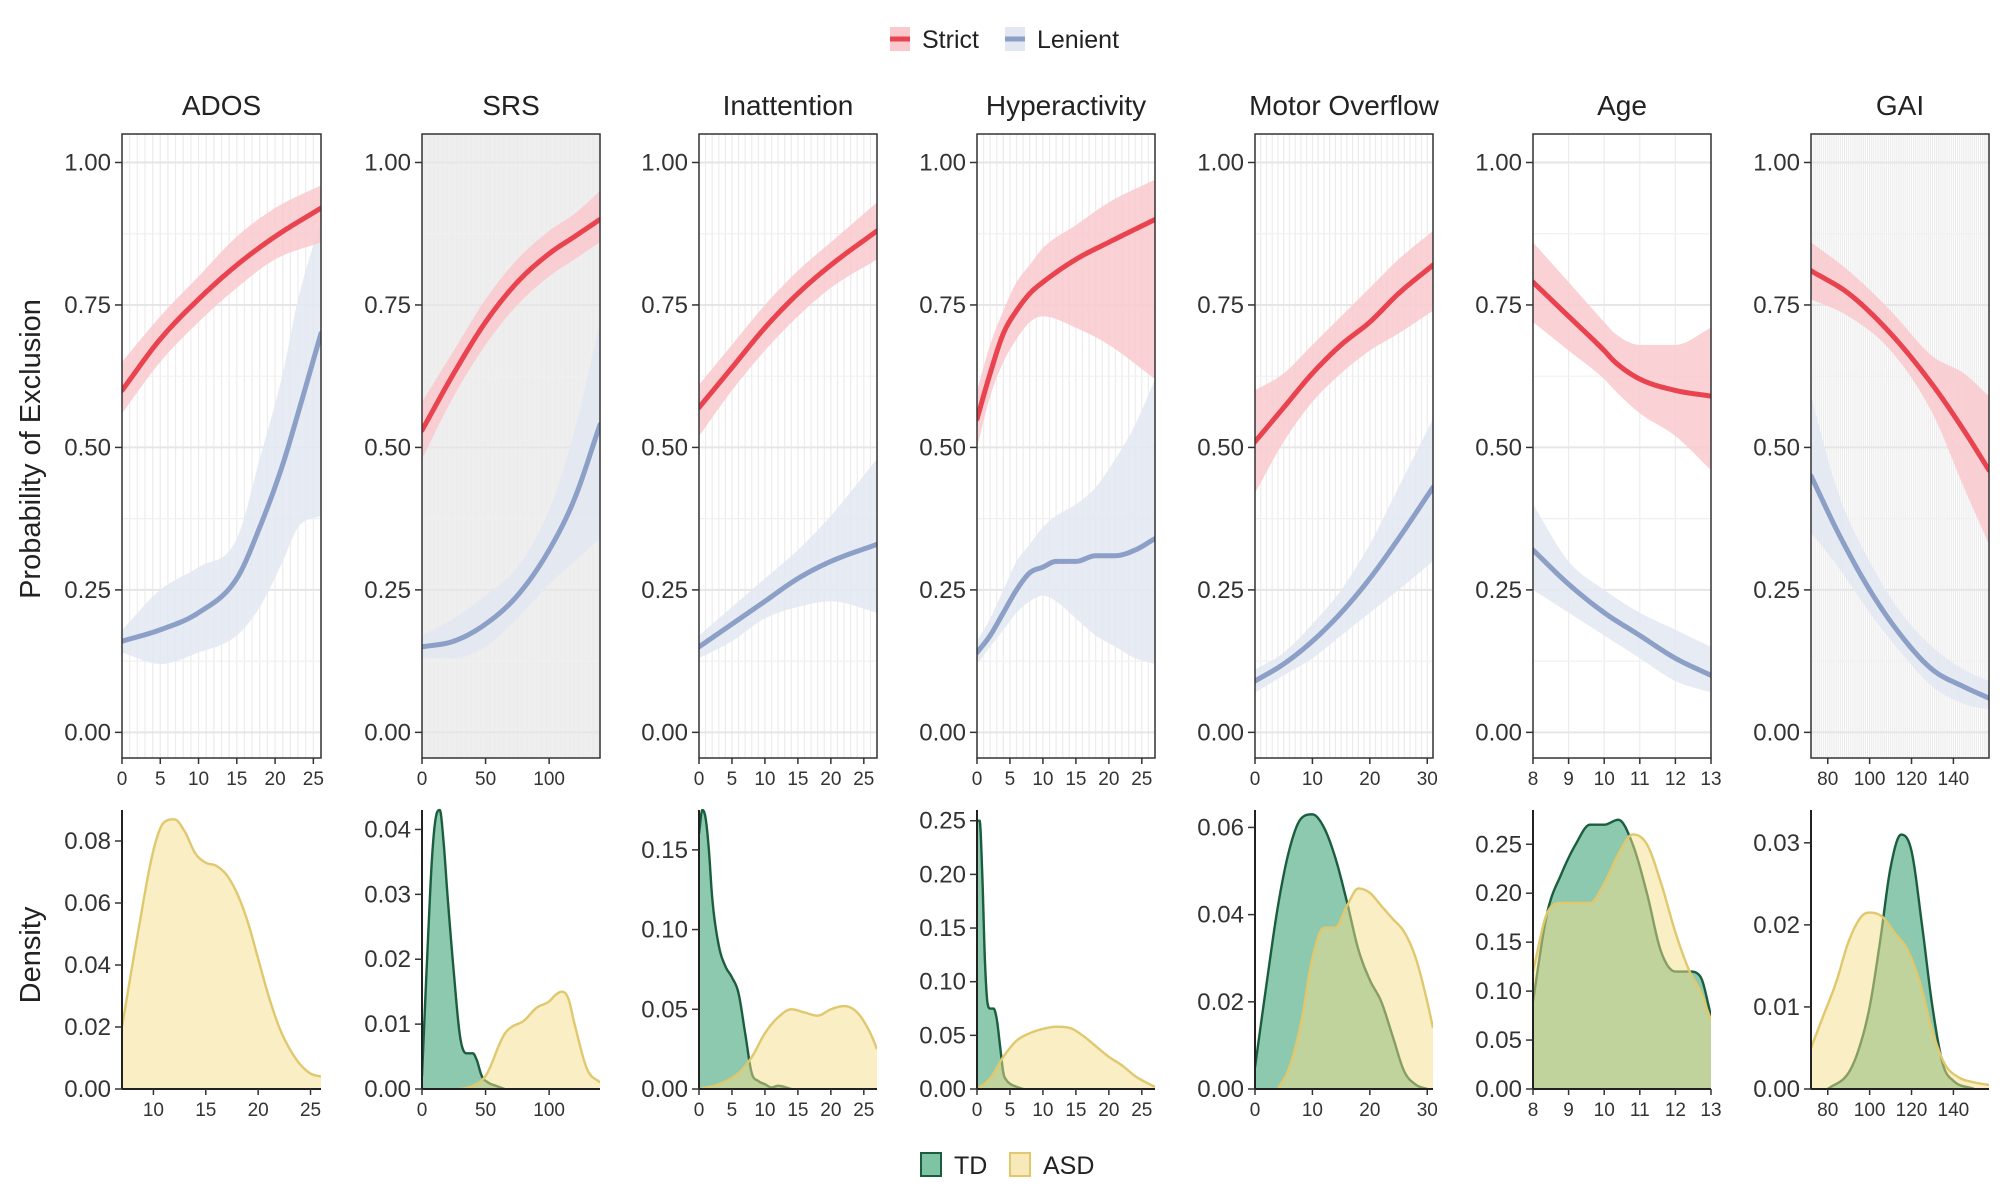  I want to click on y-tick-label-hyperactivity: 1.00, so click(942, 162).